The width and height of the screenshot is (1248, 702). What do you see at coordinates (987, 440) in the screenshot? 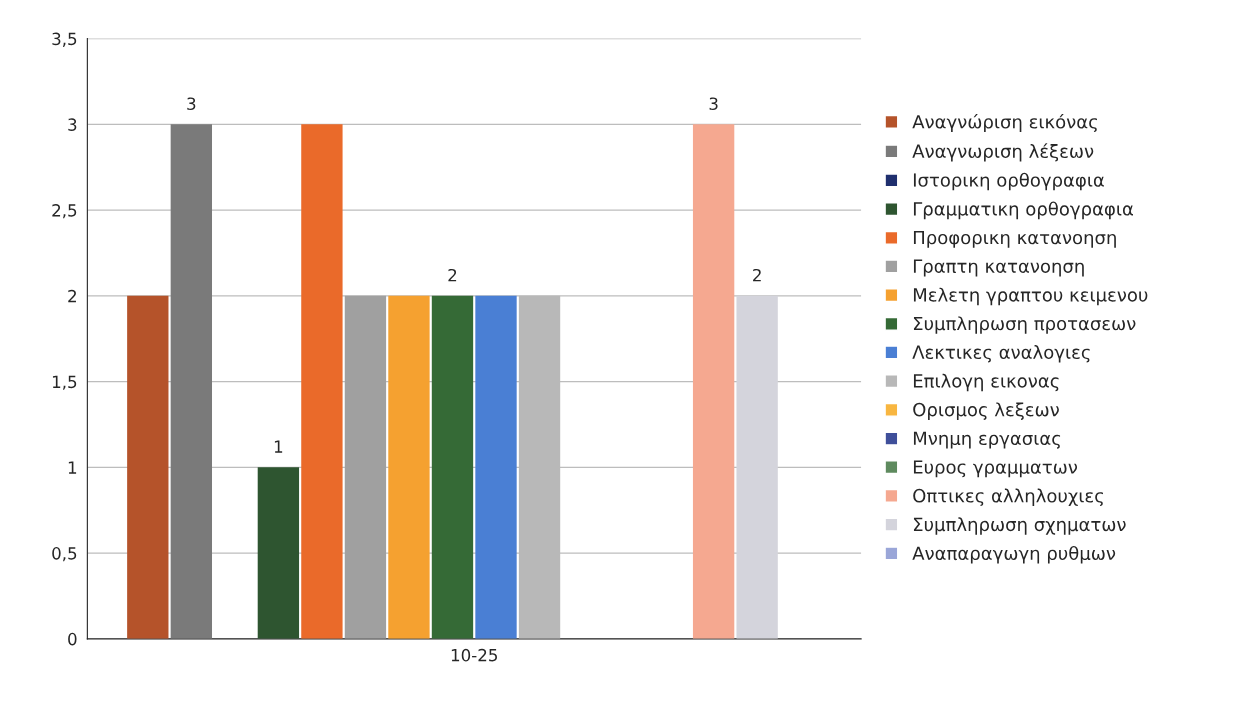
I see `legend-label: Μνημη εργασιας` at bounding box center [987, 440].